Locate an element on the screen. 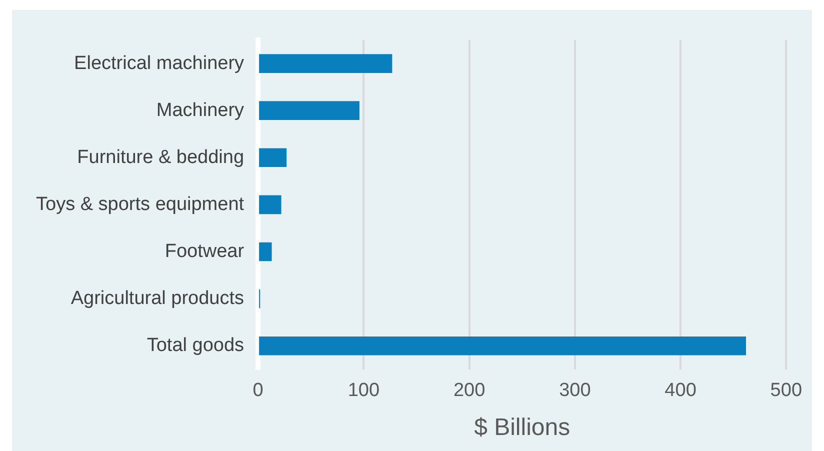  y-tick-label: Footwear is located at coordinates (204, 251).